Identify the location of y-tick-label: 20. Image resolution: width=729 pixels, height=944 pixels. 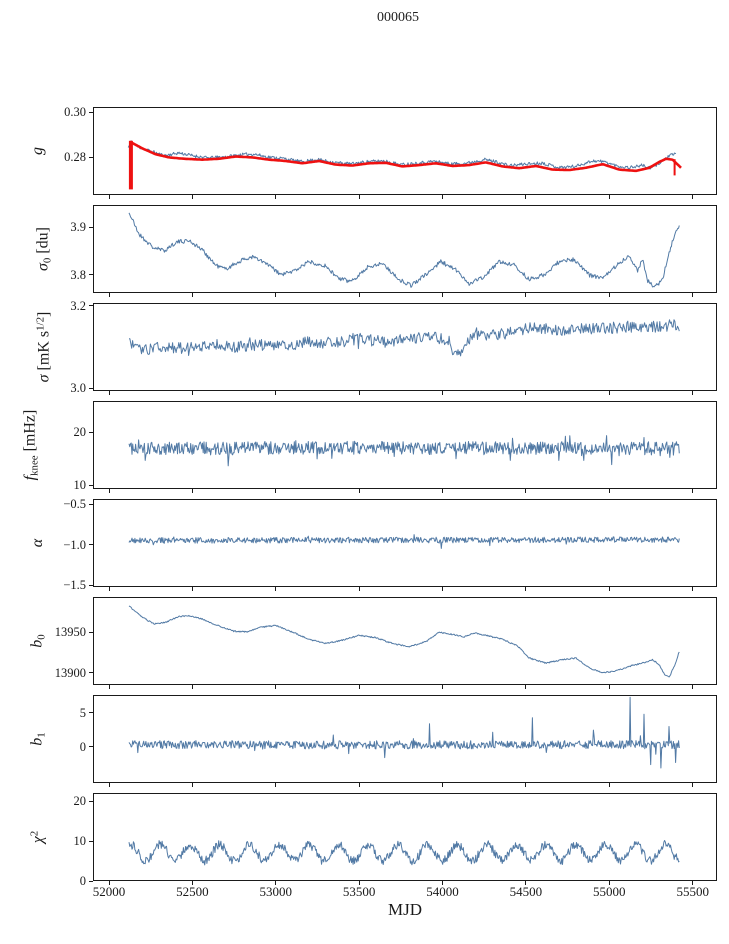
(80, 432).